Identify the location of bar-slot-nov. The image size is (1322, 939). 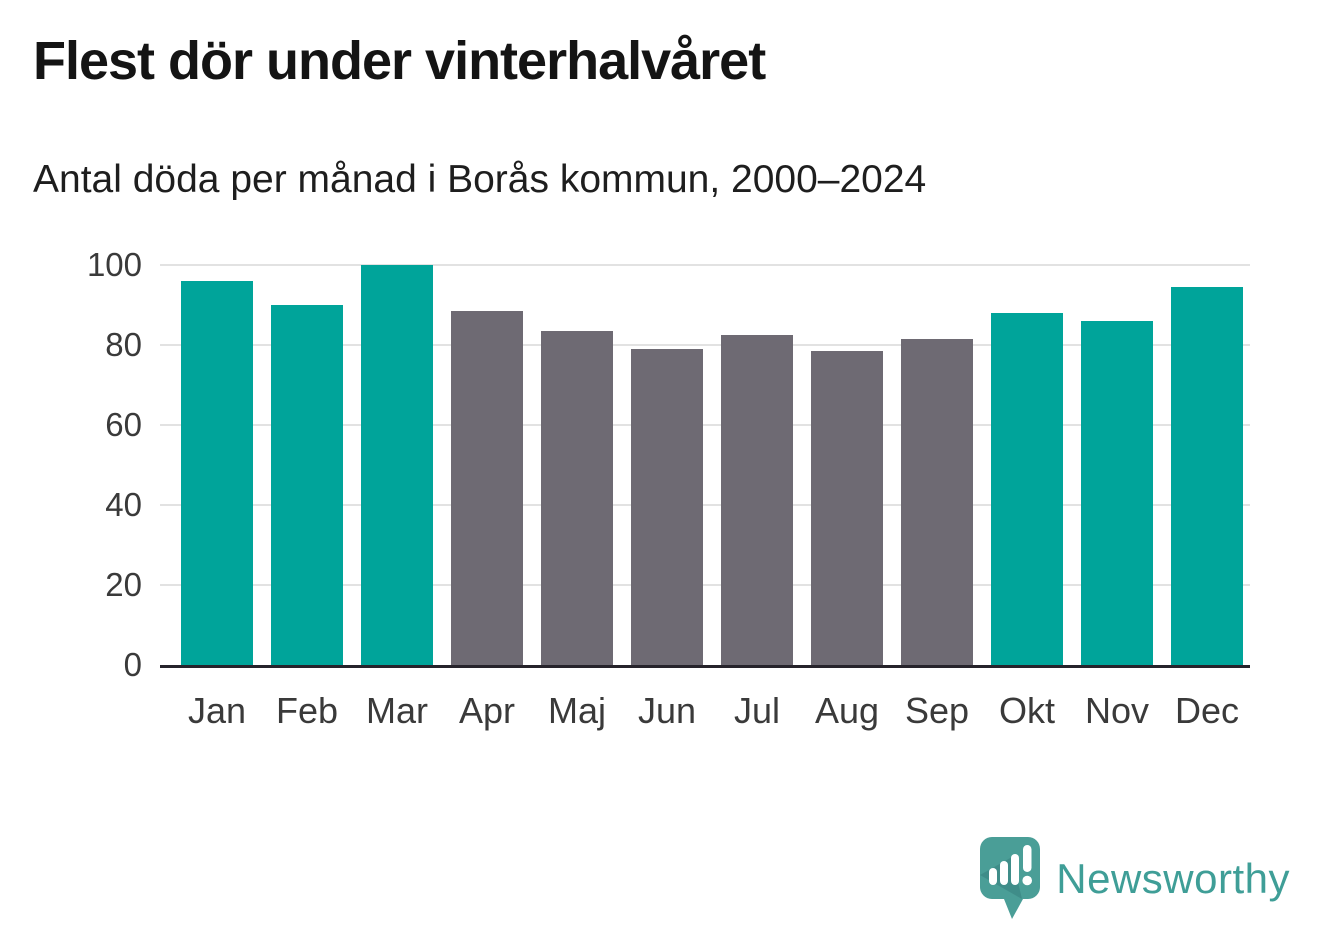
(1117, 465).